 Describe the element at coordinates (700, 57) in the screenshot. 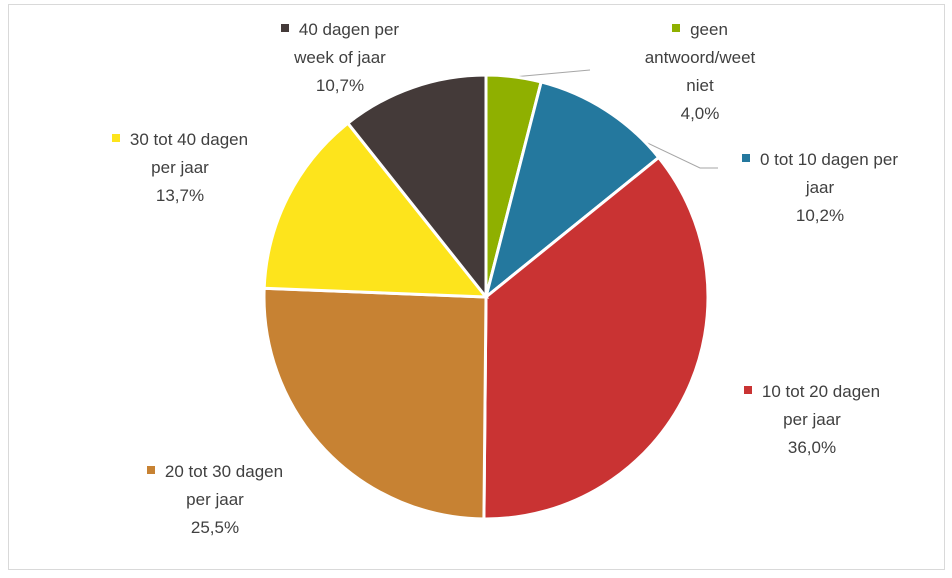

I see `category-label: geen antwoord/weet niet` at that location.